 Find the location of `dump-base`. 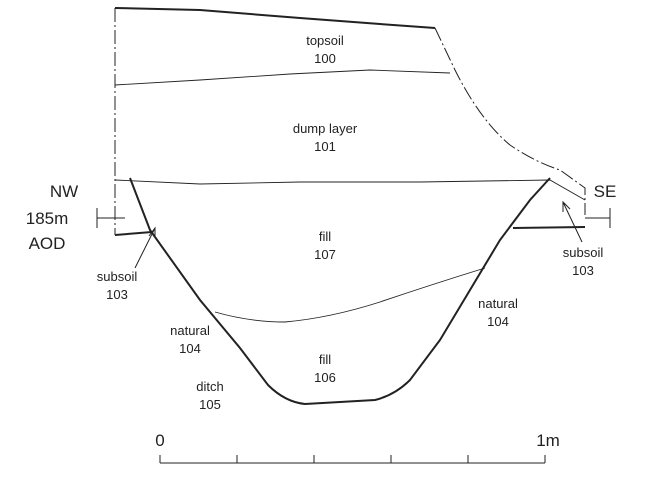

dump-base is located at coordinates (350, 190).